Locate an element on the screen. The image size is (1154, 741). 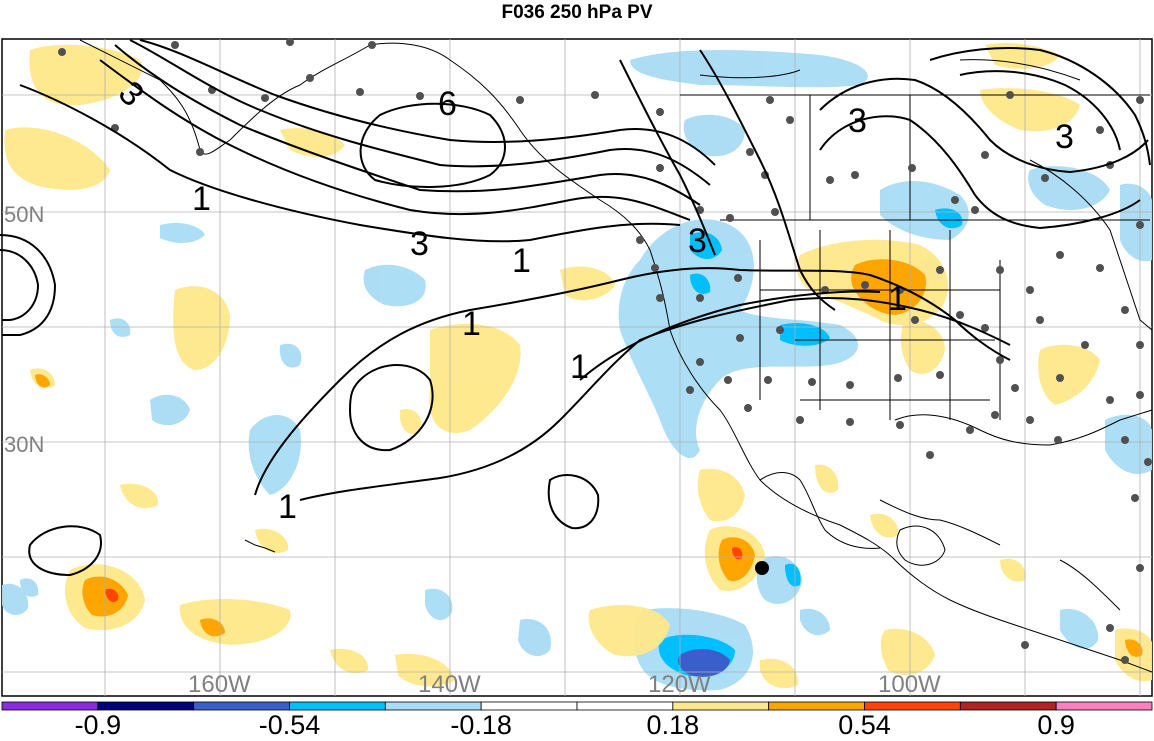
chart-title: F036 250 hPa PV is located at coordinates (577, 12).